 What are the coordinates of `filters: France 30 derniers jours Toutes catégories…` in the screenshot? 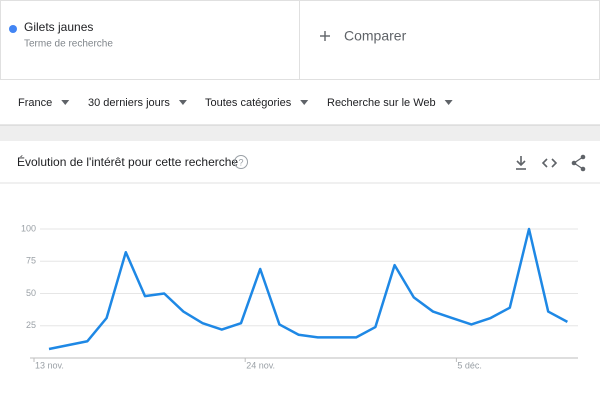 It's located at (235, 103).